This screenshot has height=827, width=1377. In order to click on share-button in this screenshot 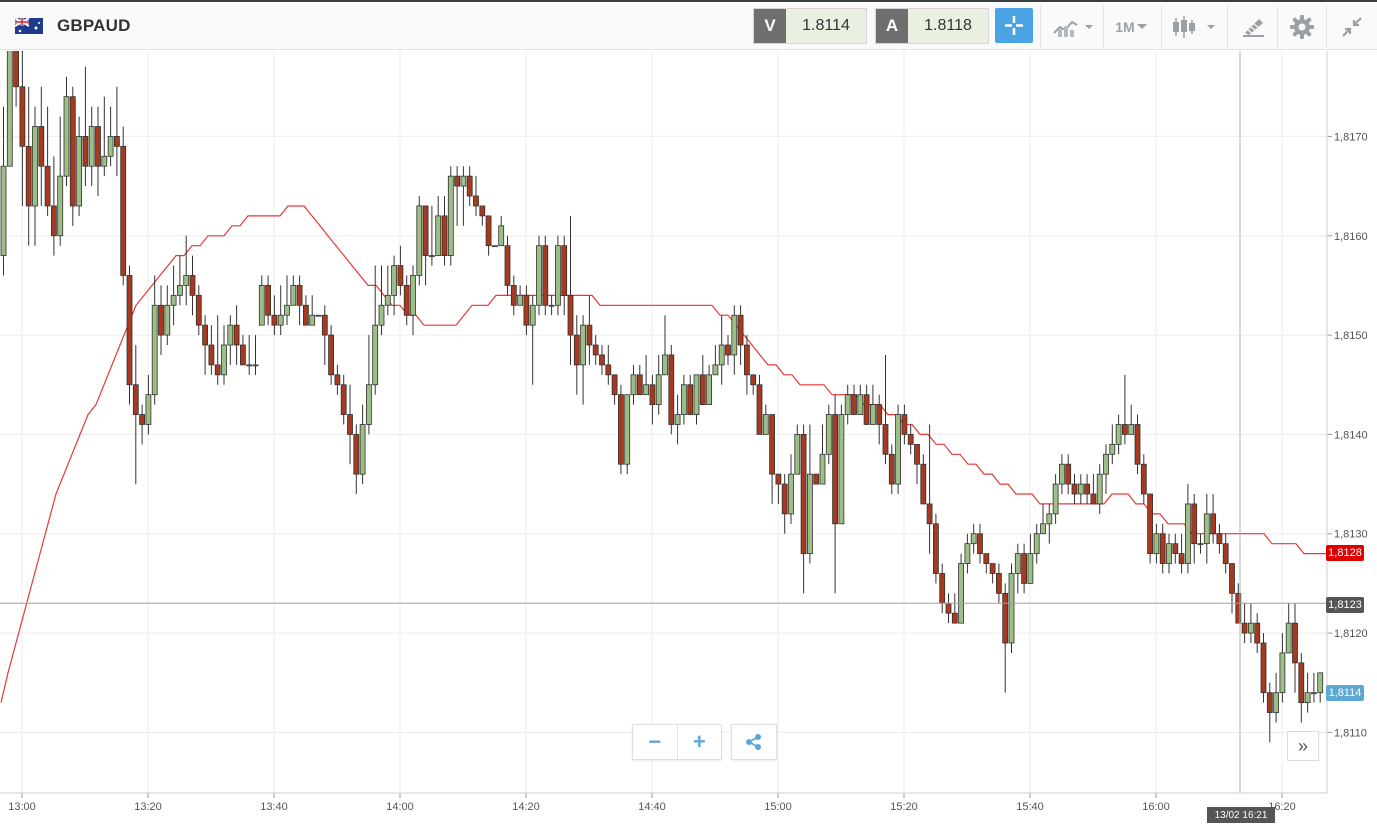, I will do `click(754, 742)`.